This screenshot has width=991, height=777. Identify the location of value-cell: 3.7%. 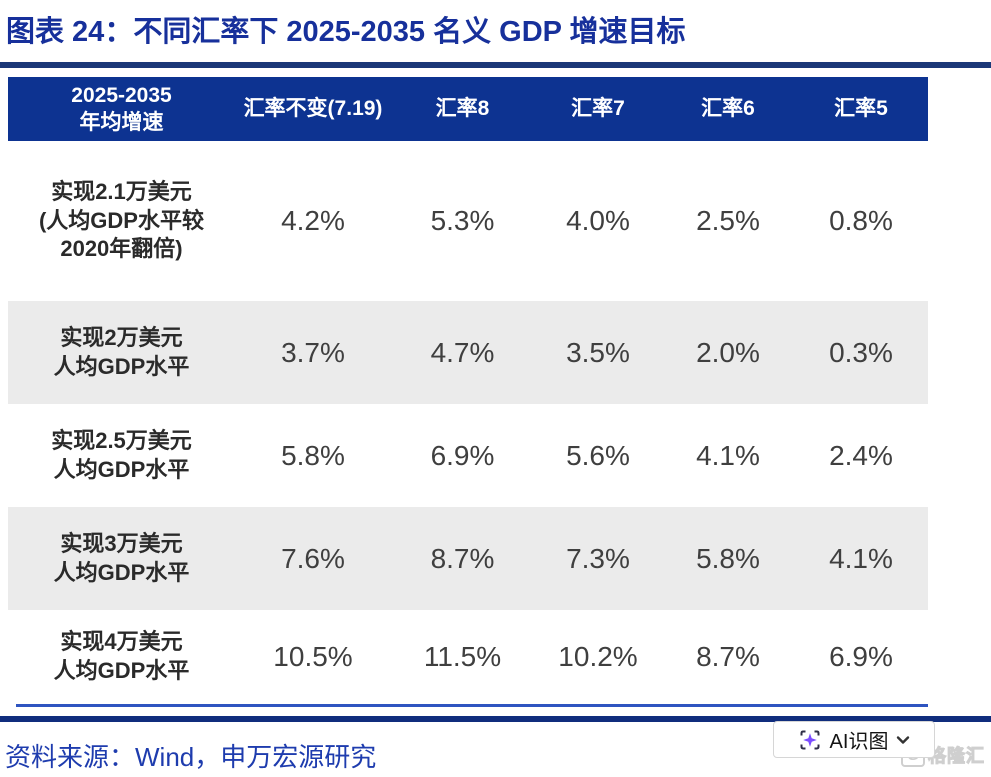
(313, 352).